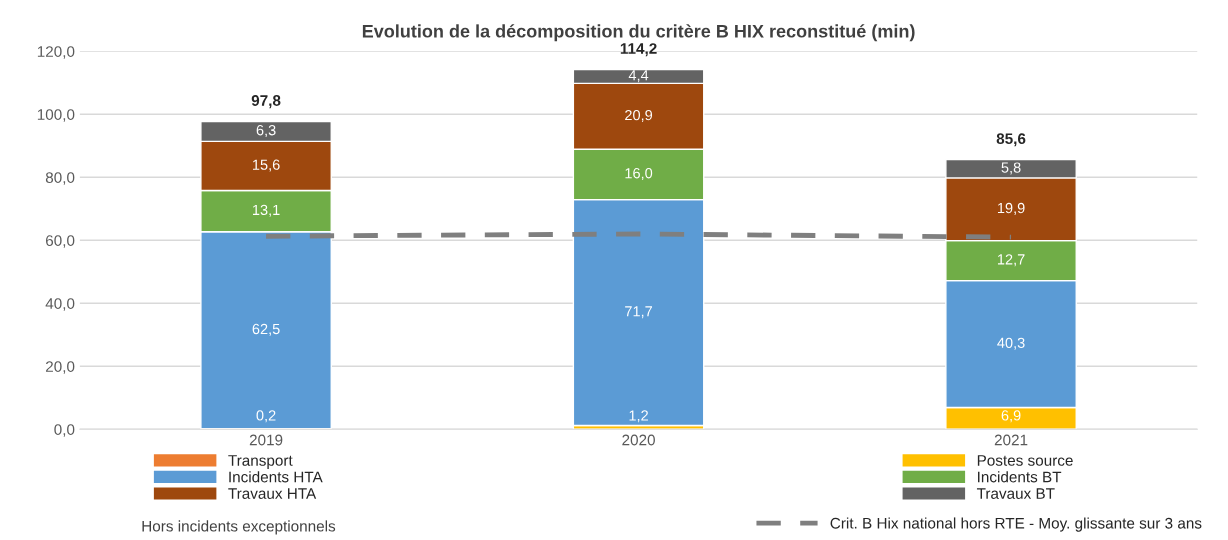 The width and height of the screenshot is (1228, 540). What do you see at coordinates (639, 312) in the screenshot?
I see `data-label: 71,7` at bounding box center [639, 312].